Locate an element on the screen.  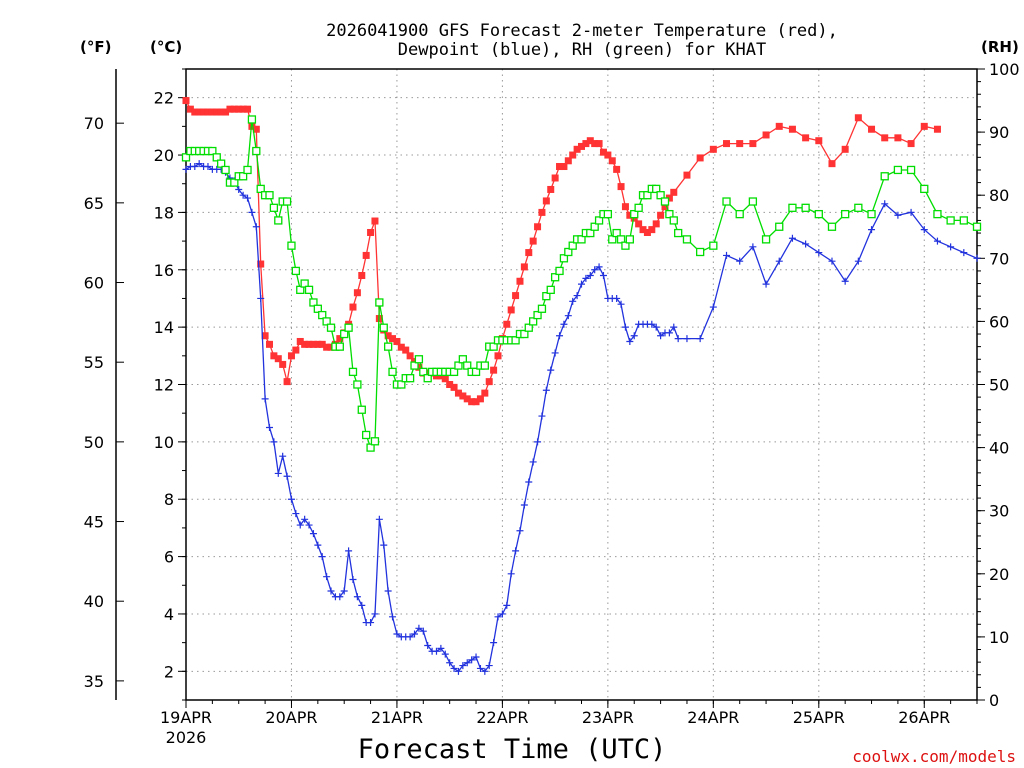
x-tick-label: 20APR is located at coordinates (291, 717).